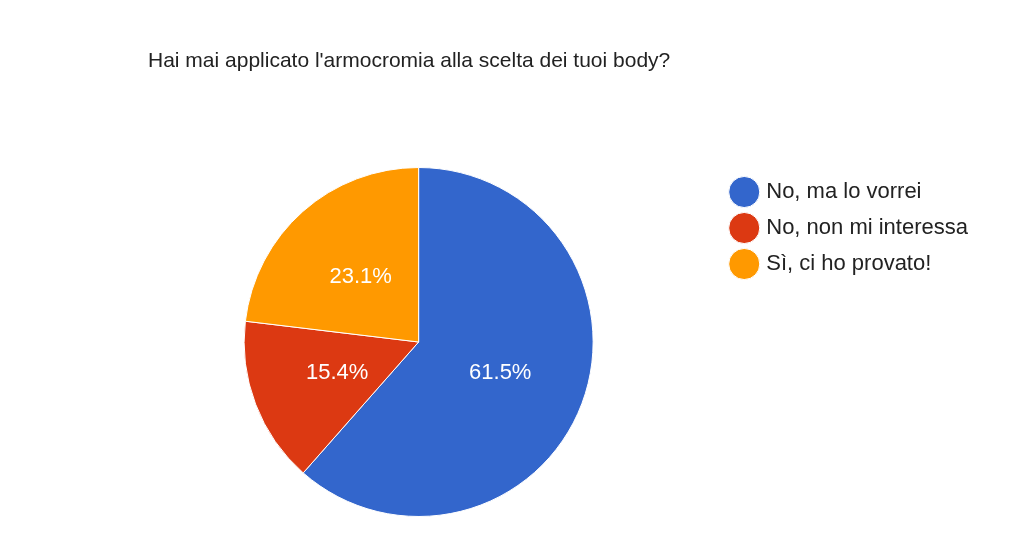 The image size is (1024, 554). Describe the element at coordinates (500, 371) in the screenshot. I see `data-label: 61.5%` at that location.